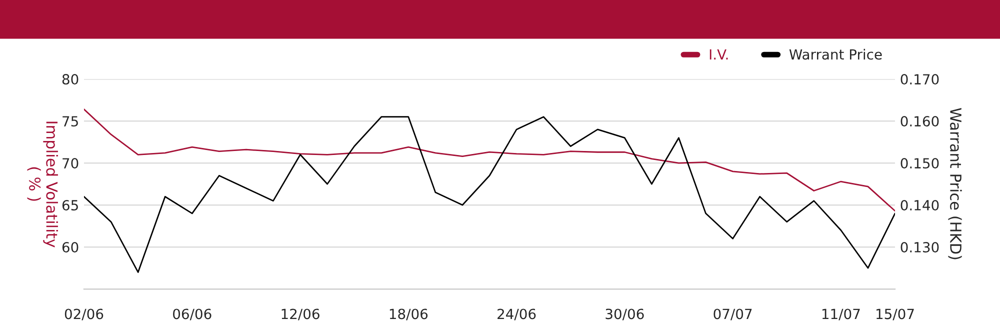 The height and width of the screenshot is (324, 1000). What do you see at coordinates (70, 121) in the screenshot?
I see `y-tick-label: 75` at bounding box center [70, 121].